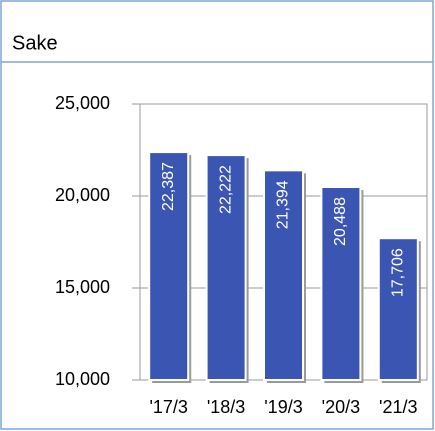 The height and width of the screenshot is (431, 435). Describe the element at coordinates (82, 379) in the screenshot. I see `y-tick-label: 10,000` at that location.